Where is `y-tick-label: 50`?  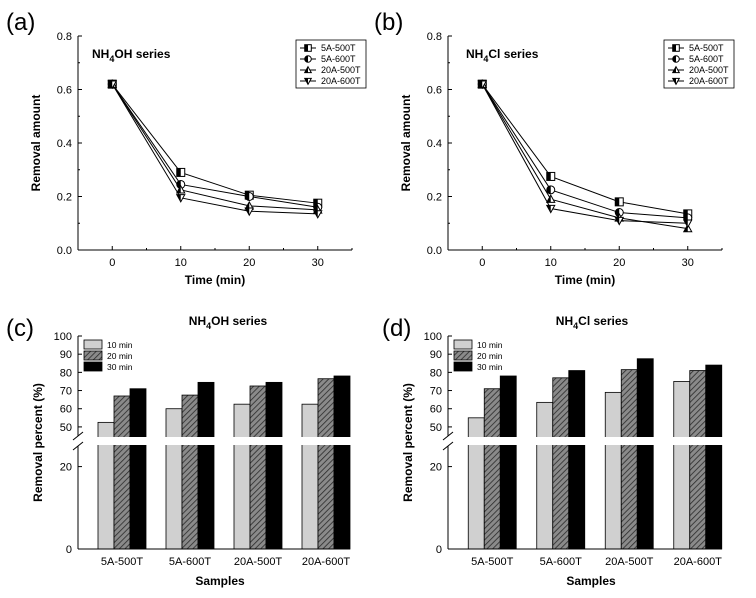
y-tick-label: 50 is located at coordinates (66, 428).